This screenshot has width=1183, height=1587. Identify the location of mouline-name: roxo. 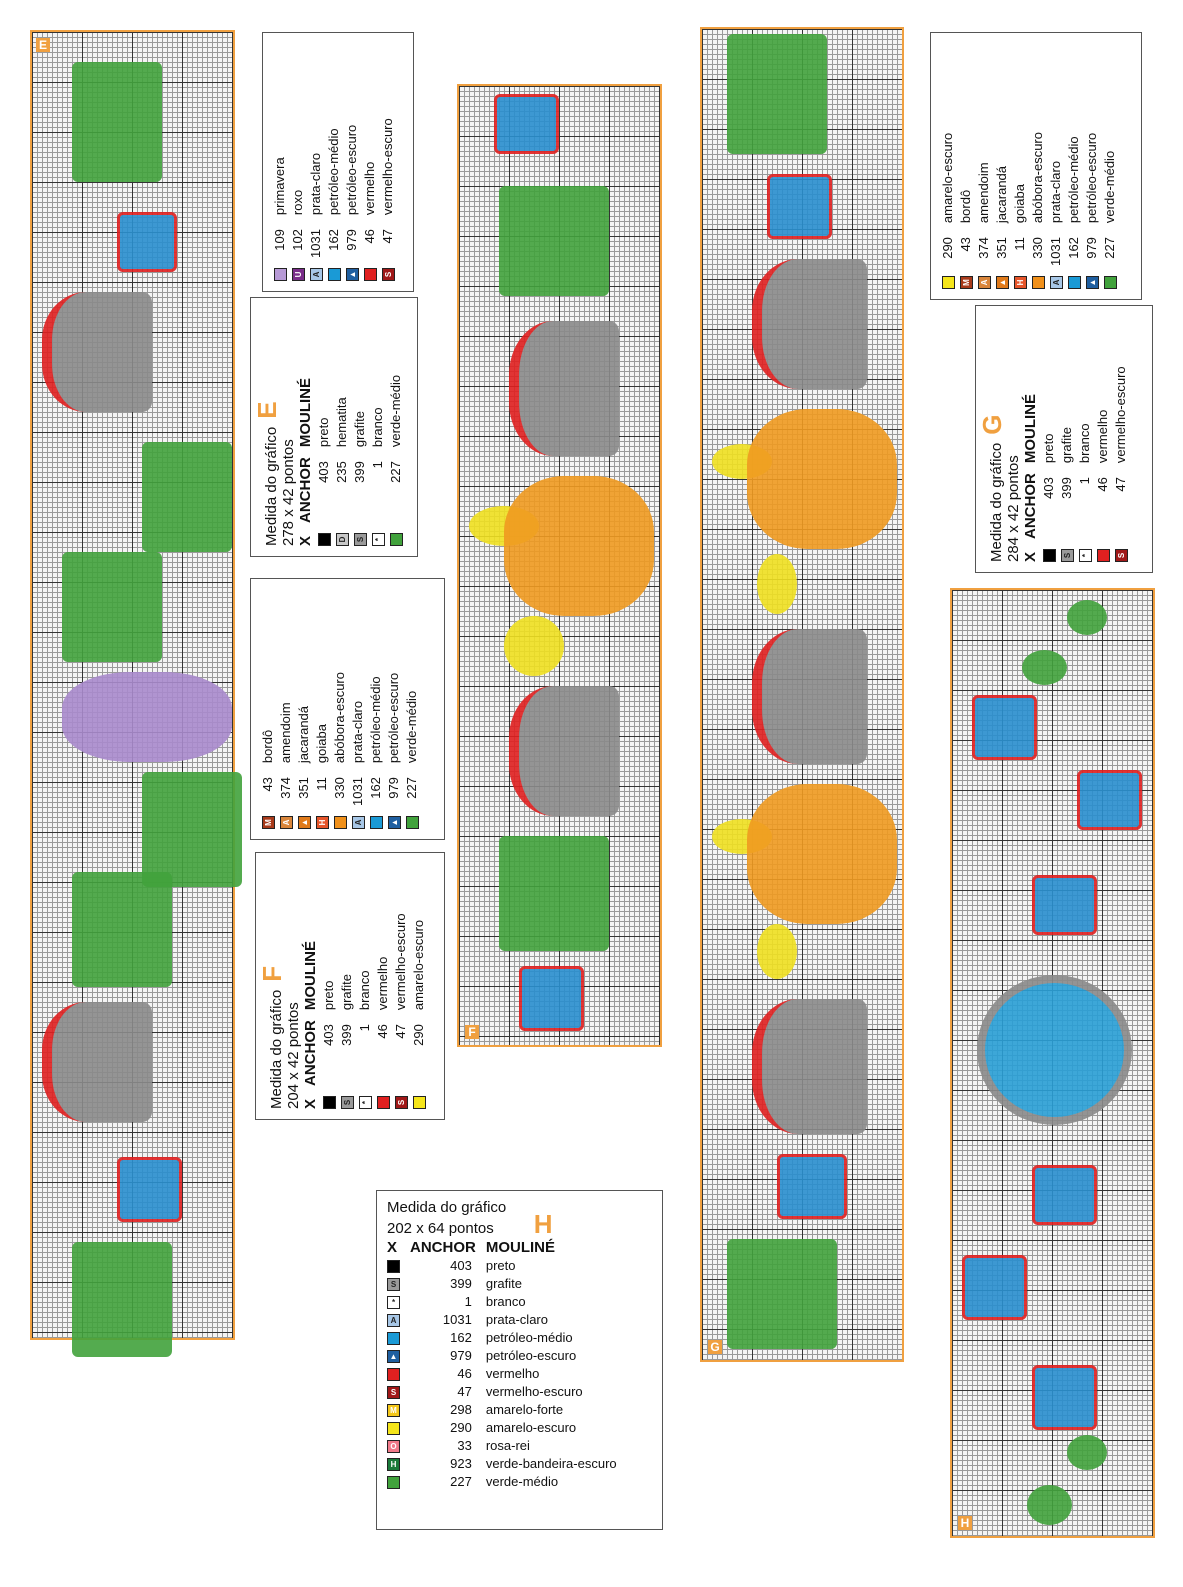
(297, 202).